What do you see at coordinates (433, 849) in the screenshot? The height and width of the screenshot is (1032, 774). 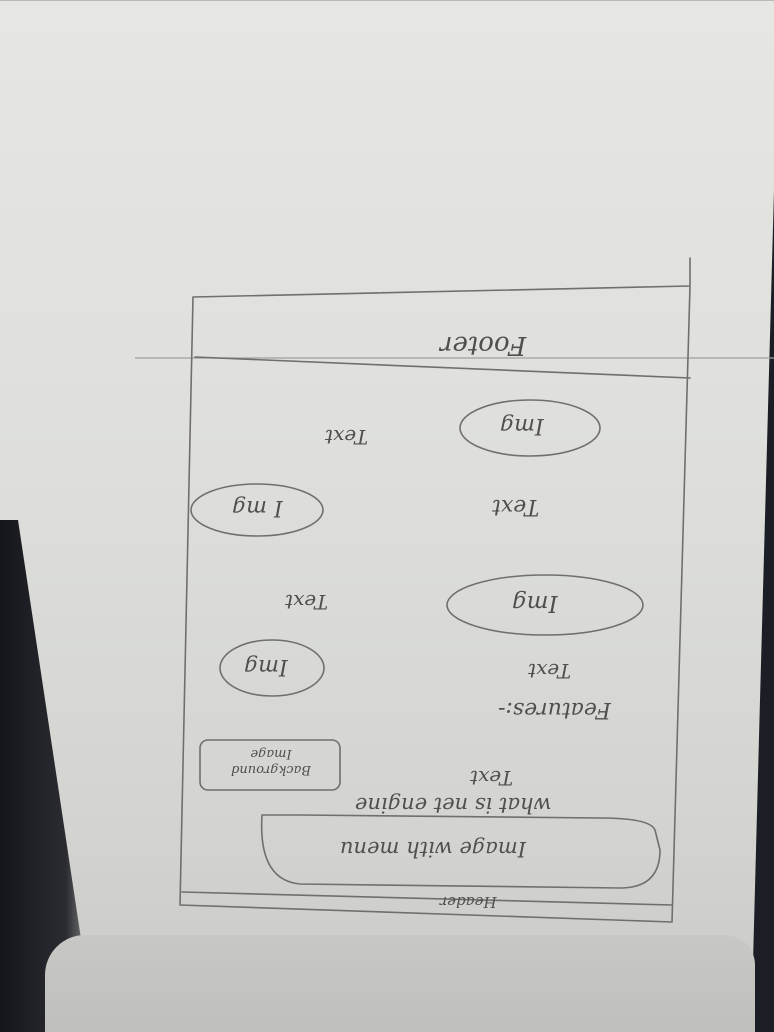 I see `hero-image-label: Image with menu` at bounding box center [433, 849].